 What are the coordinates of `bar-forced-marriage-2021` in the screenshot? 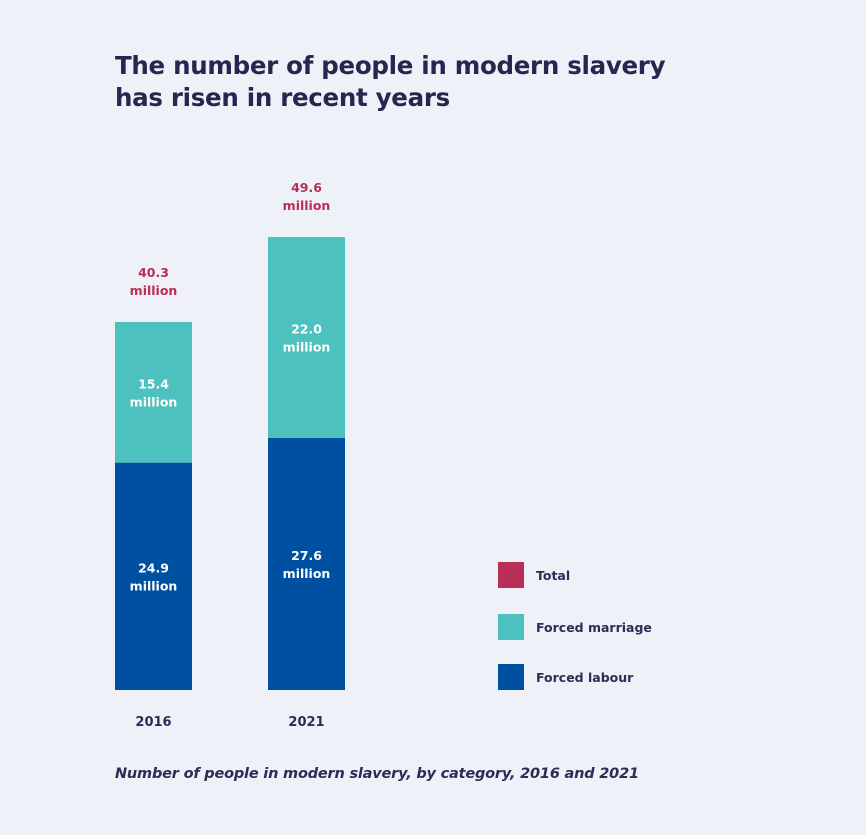 It's located at (306, 337).